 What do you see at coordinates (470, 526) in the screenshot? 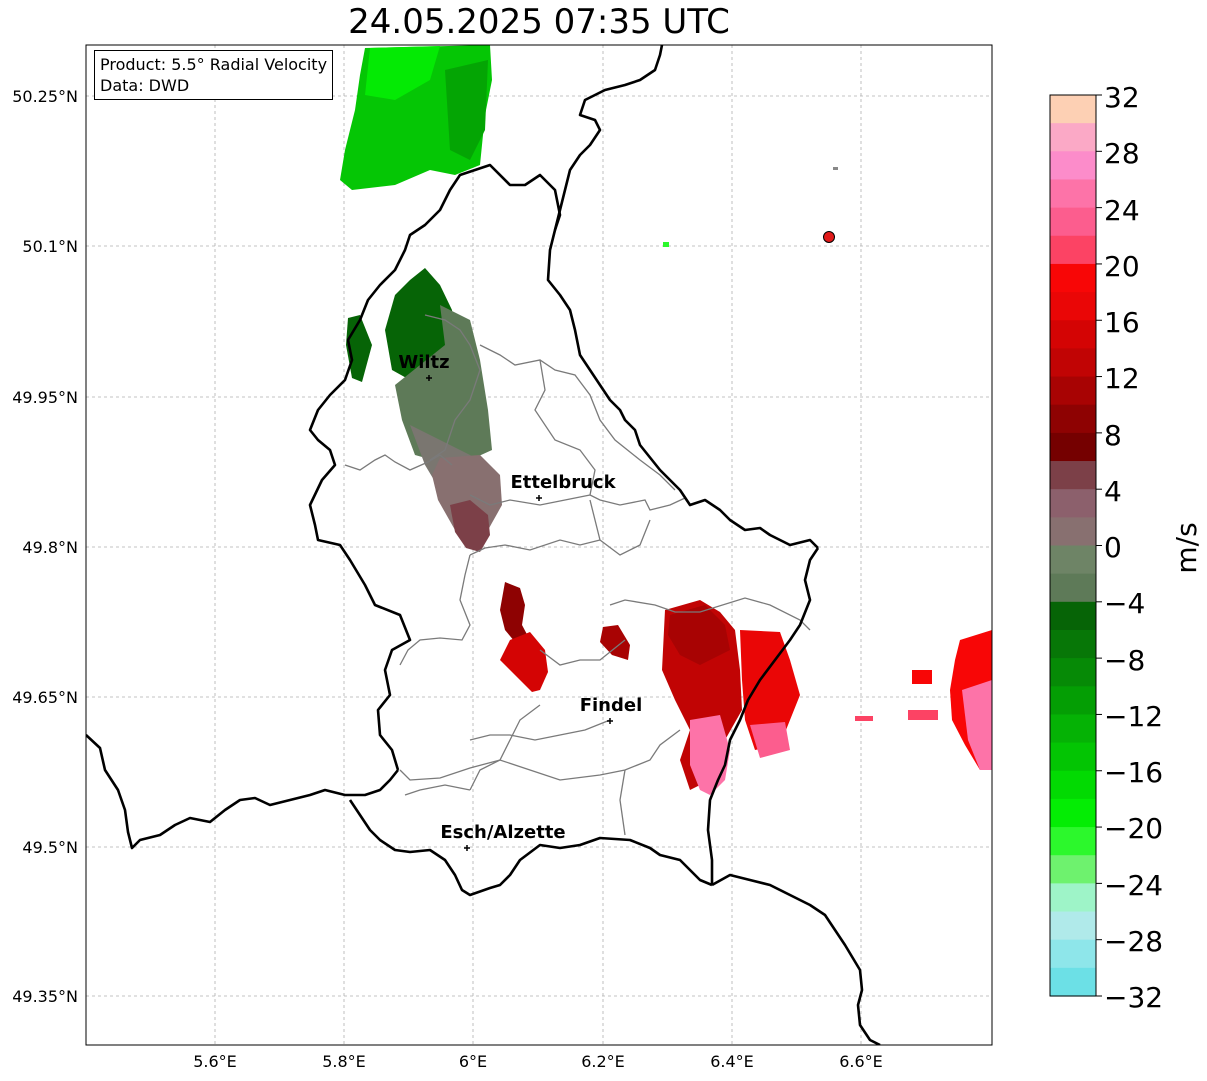
I see `echo-wiltz-pos` at bounding box center [470, 526].